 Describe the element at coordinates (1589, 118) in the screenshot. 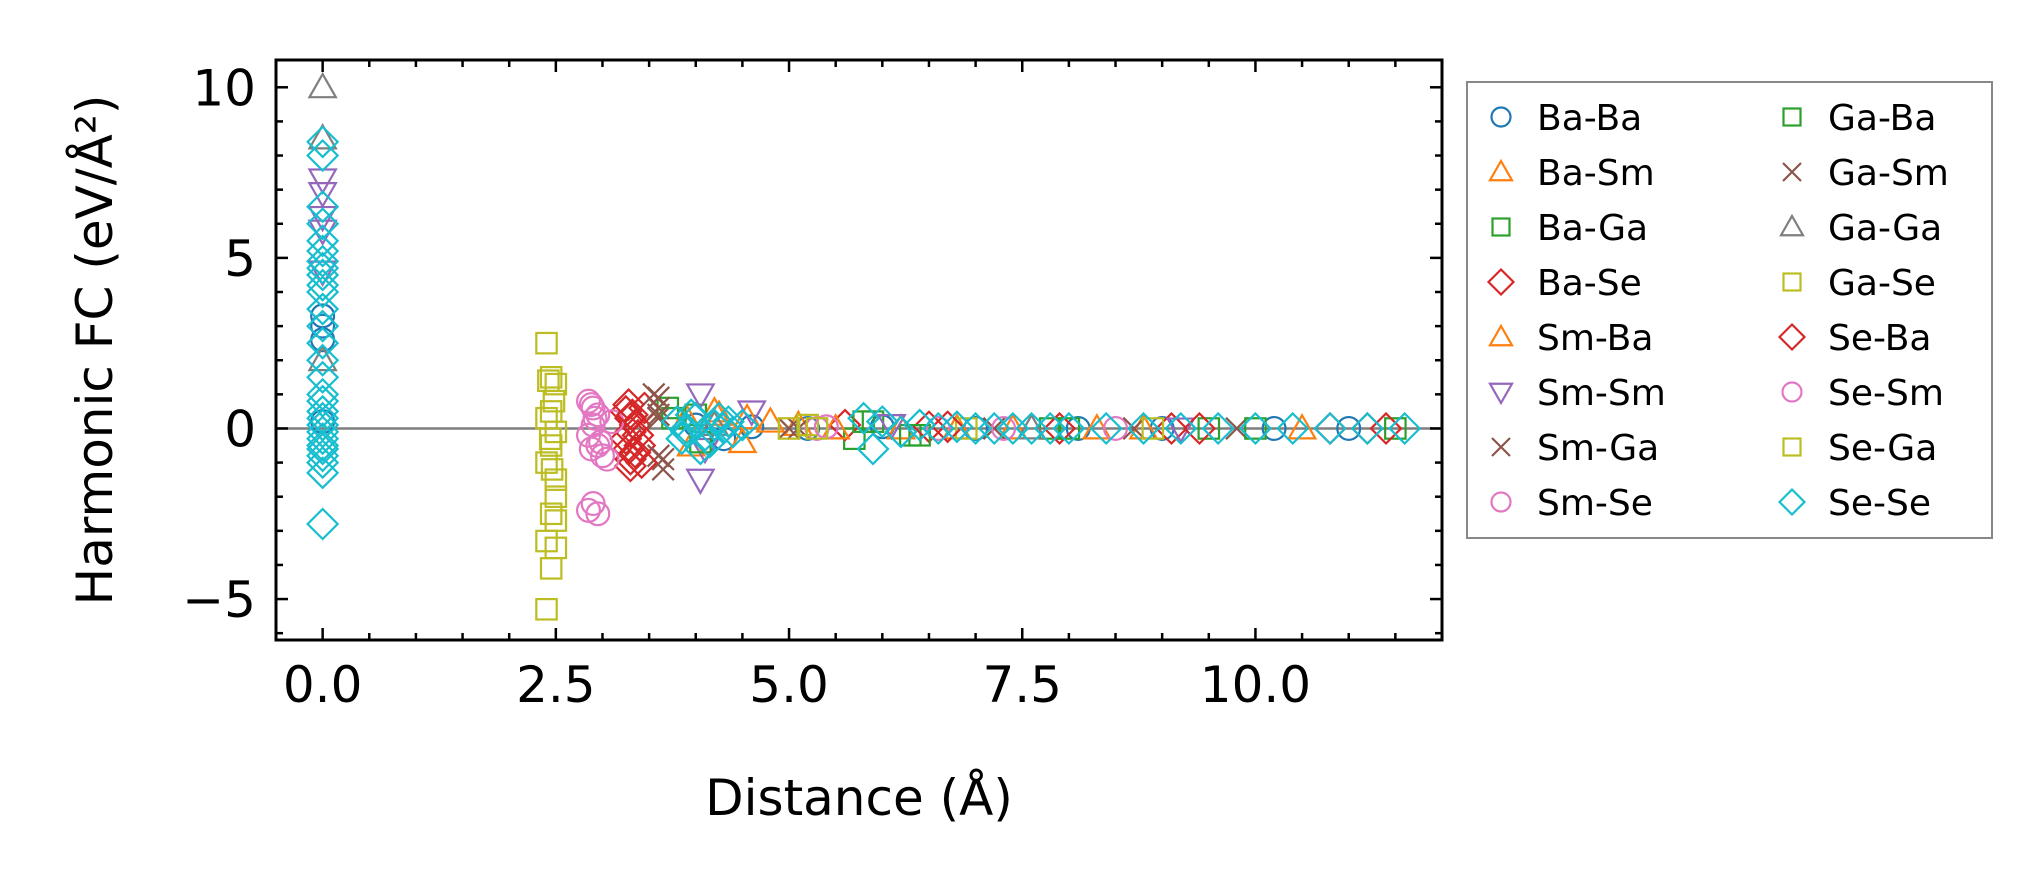

I see `legend-label: Ba-Ba` at that location.